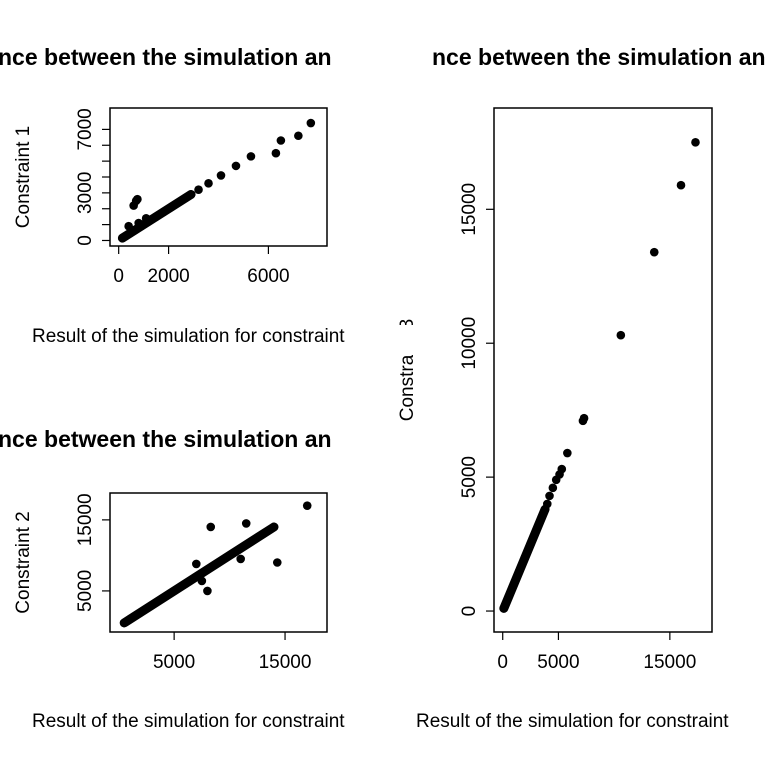 The image size is (768, 768). I want to click on x-tick-label: 2000, so click(168, 276).